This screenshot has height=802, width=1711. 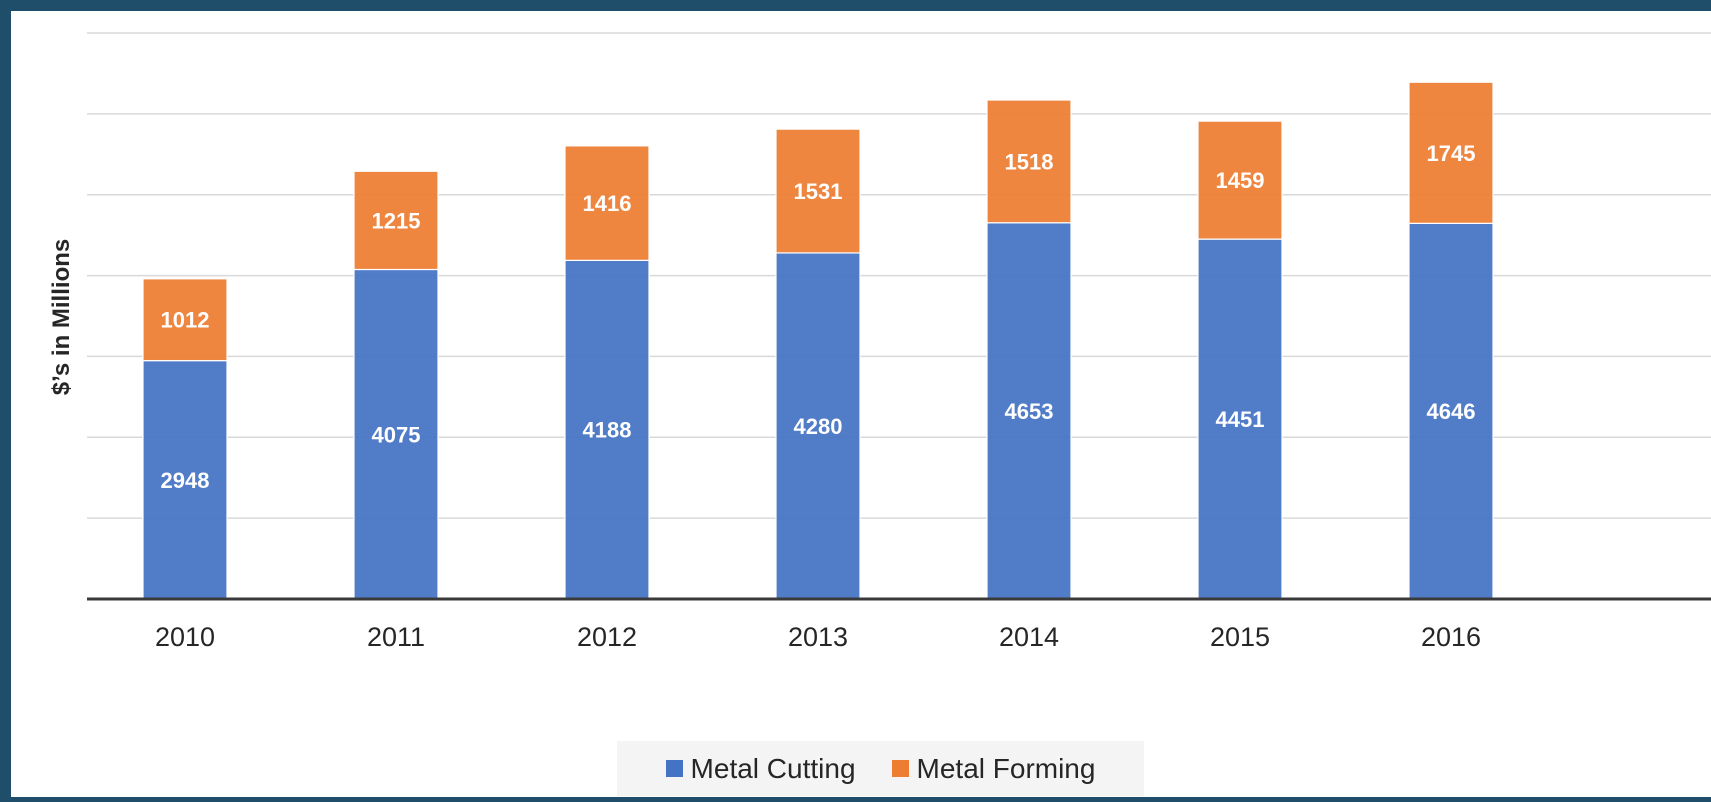 I want to click on data-label-metal-forming-2013: 1531, so click(x=818, y=191).